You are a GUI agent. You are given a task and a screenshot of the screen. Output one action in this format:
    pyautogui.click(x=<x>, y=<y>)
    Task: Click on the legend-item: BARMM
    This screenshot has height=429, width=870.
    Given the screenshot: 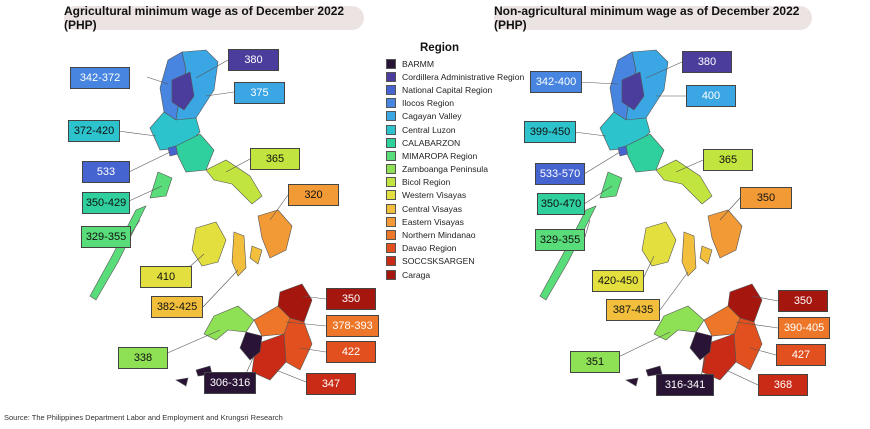 What is the action you would take?
    pyautogui.click(x=461, y=63)
    